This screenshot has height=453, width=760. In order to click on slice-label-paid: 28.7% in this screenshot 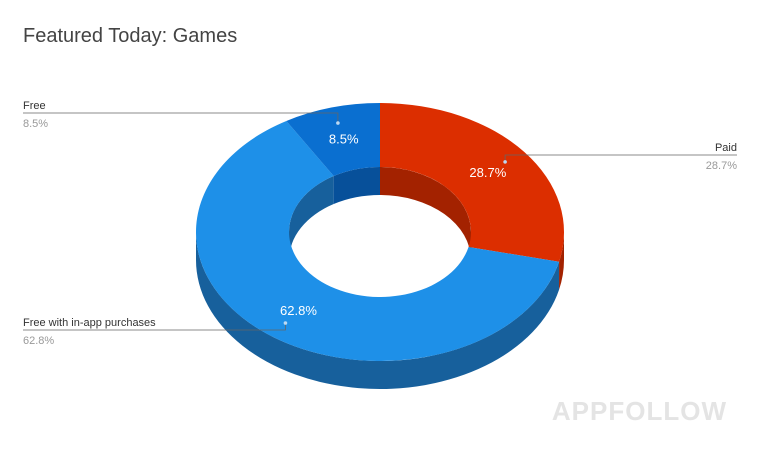, I will do `click(487, 172)`.